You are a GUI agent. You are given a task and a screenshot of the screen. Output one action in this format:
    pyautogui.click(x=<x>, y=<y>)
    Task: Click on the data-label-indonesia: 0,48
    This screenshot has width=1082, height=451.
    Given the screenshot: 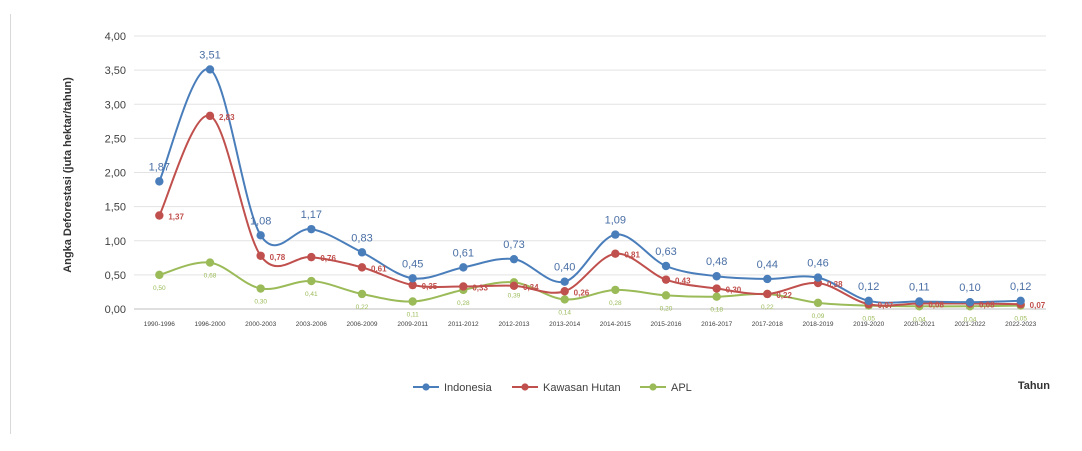 What is the action you would take?
    pyautogui.click(x=716, y=262)
    